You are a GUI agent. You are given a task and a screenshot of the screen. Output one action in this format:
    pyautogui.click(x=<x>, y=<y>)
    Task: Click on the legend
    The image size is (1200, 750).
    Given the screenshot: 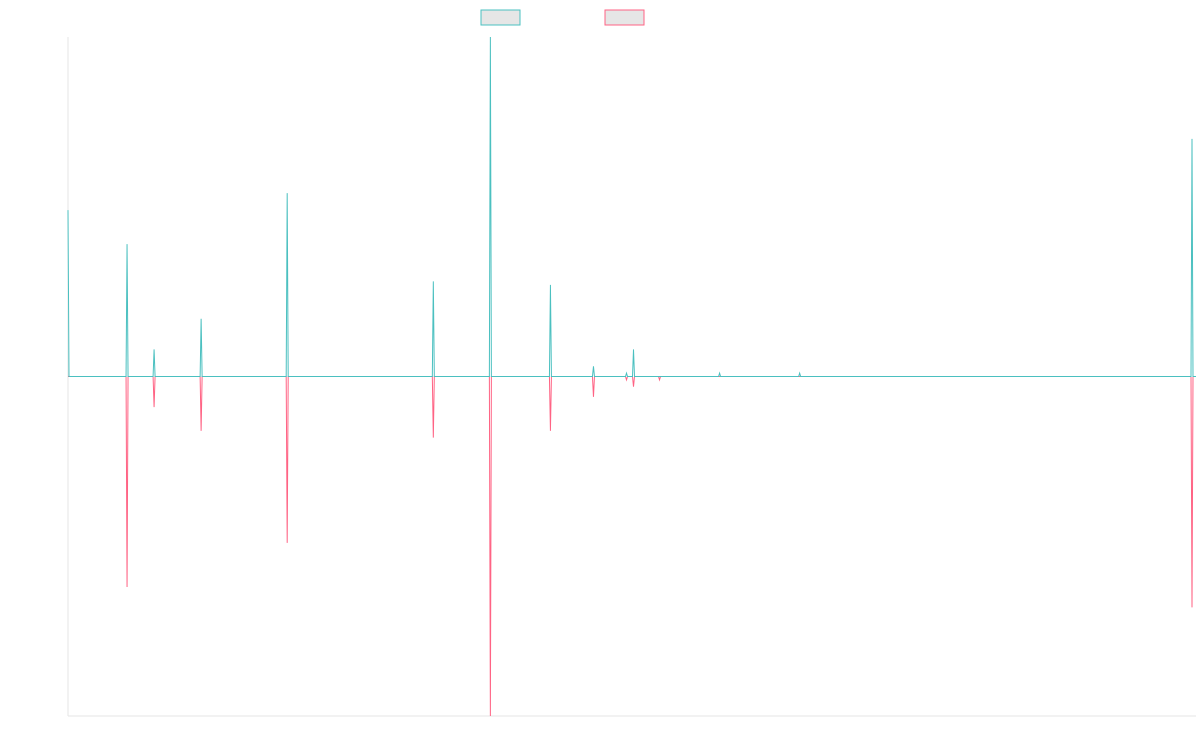 What is the action you would take?
    pyautogui.click(x=562, y=17)
    